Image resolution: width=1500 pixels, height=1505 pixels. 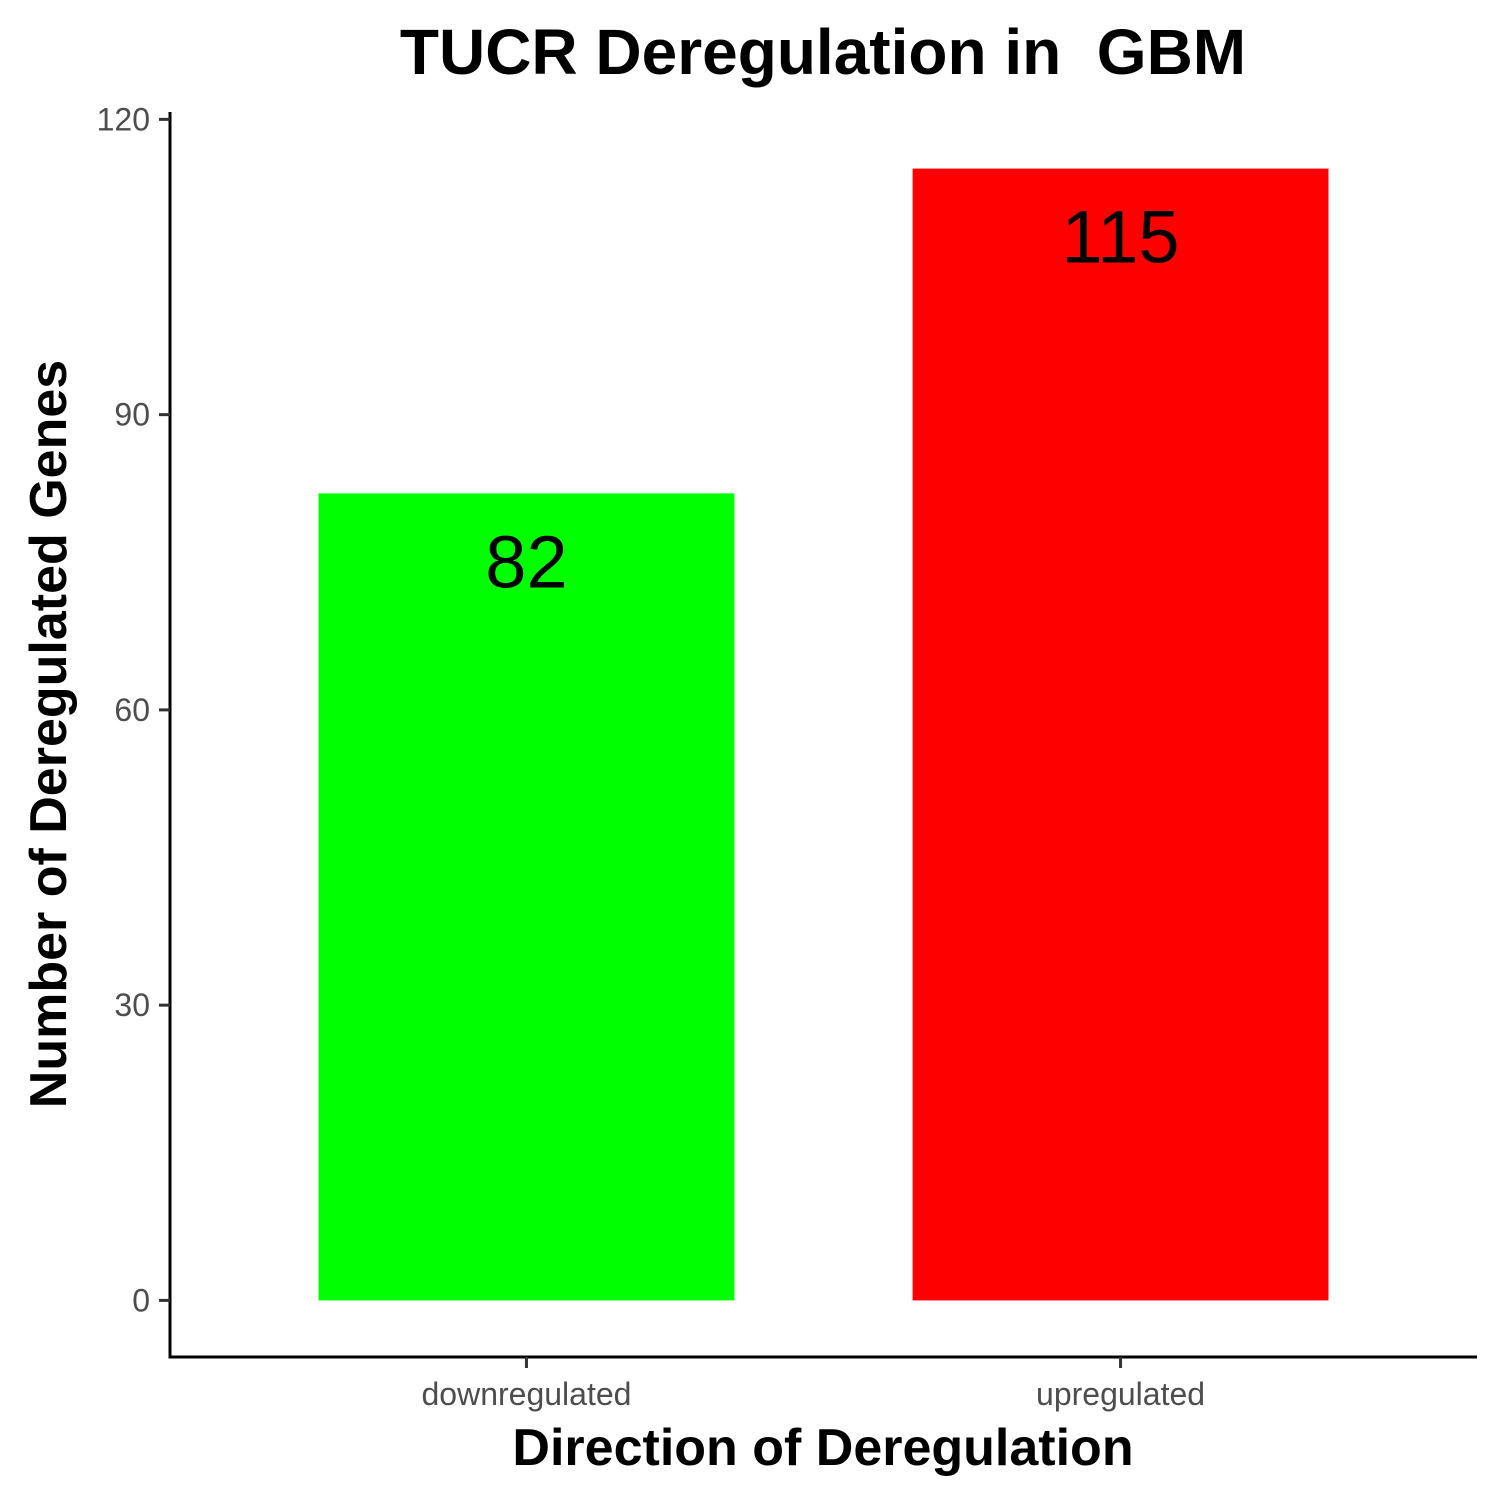 What do you see at coordinates (823, 52) in the screenshot?
I see `chart-title: TUCR Deregulation in GBM` at bounding box center [823, 52].